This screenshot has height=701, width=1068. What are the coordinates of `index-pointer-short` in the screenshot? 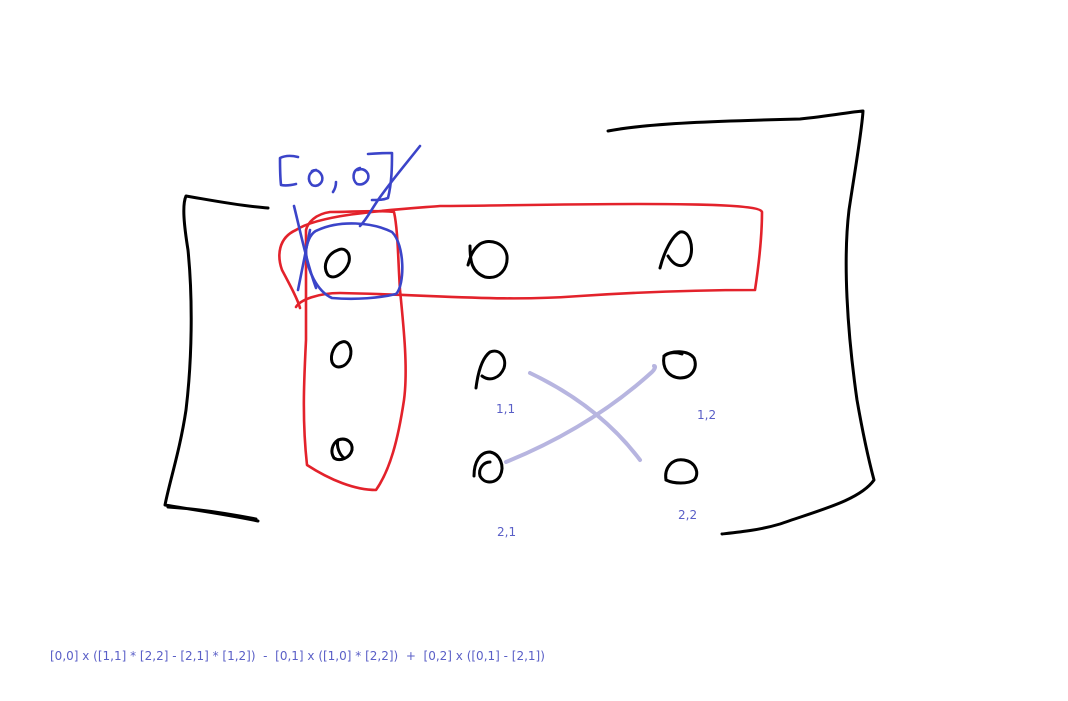 It's located at (305, 247).